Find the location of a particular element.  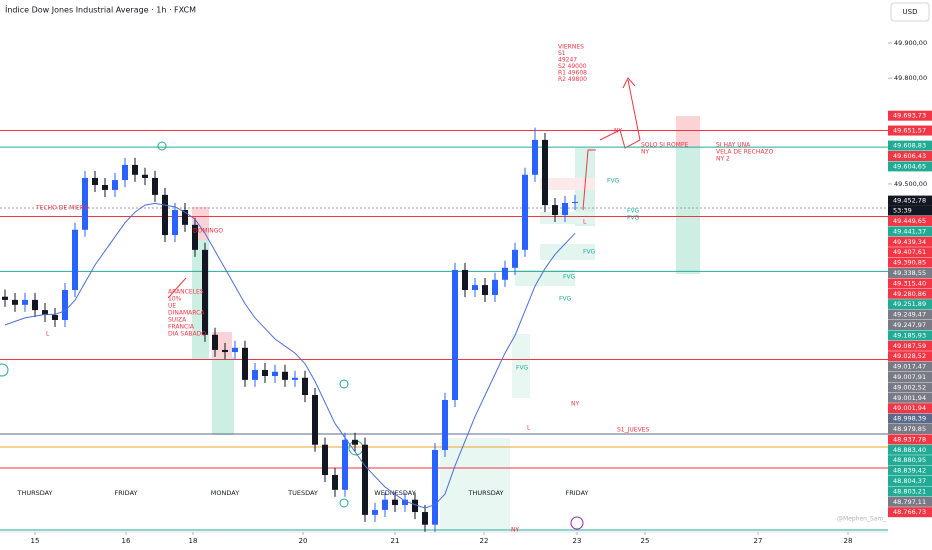

currency: USD is located at coordinates (910, 12).